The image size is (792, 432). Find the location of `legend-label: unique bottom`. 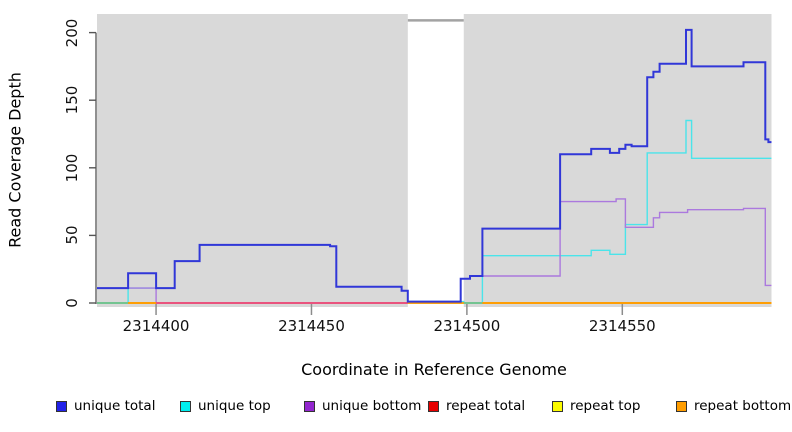

legend-label: unique bottom is located at coordinates (372, 406).